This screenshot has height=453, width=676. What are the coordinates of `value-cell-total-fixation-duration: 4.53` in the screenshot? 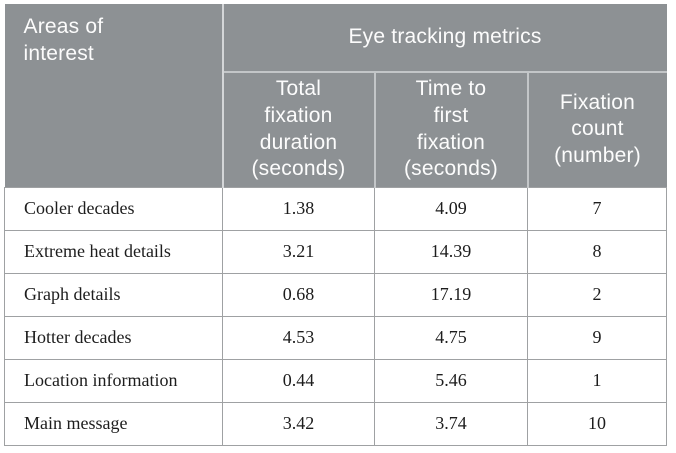 It's located at (298, 337).